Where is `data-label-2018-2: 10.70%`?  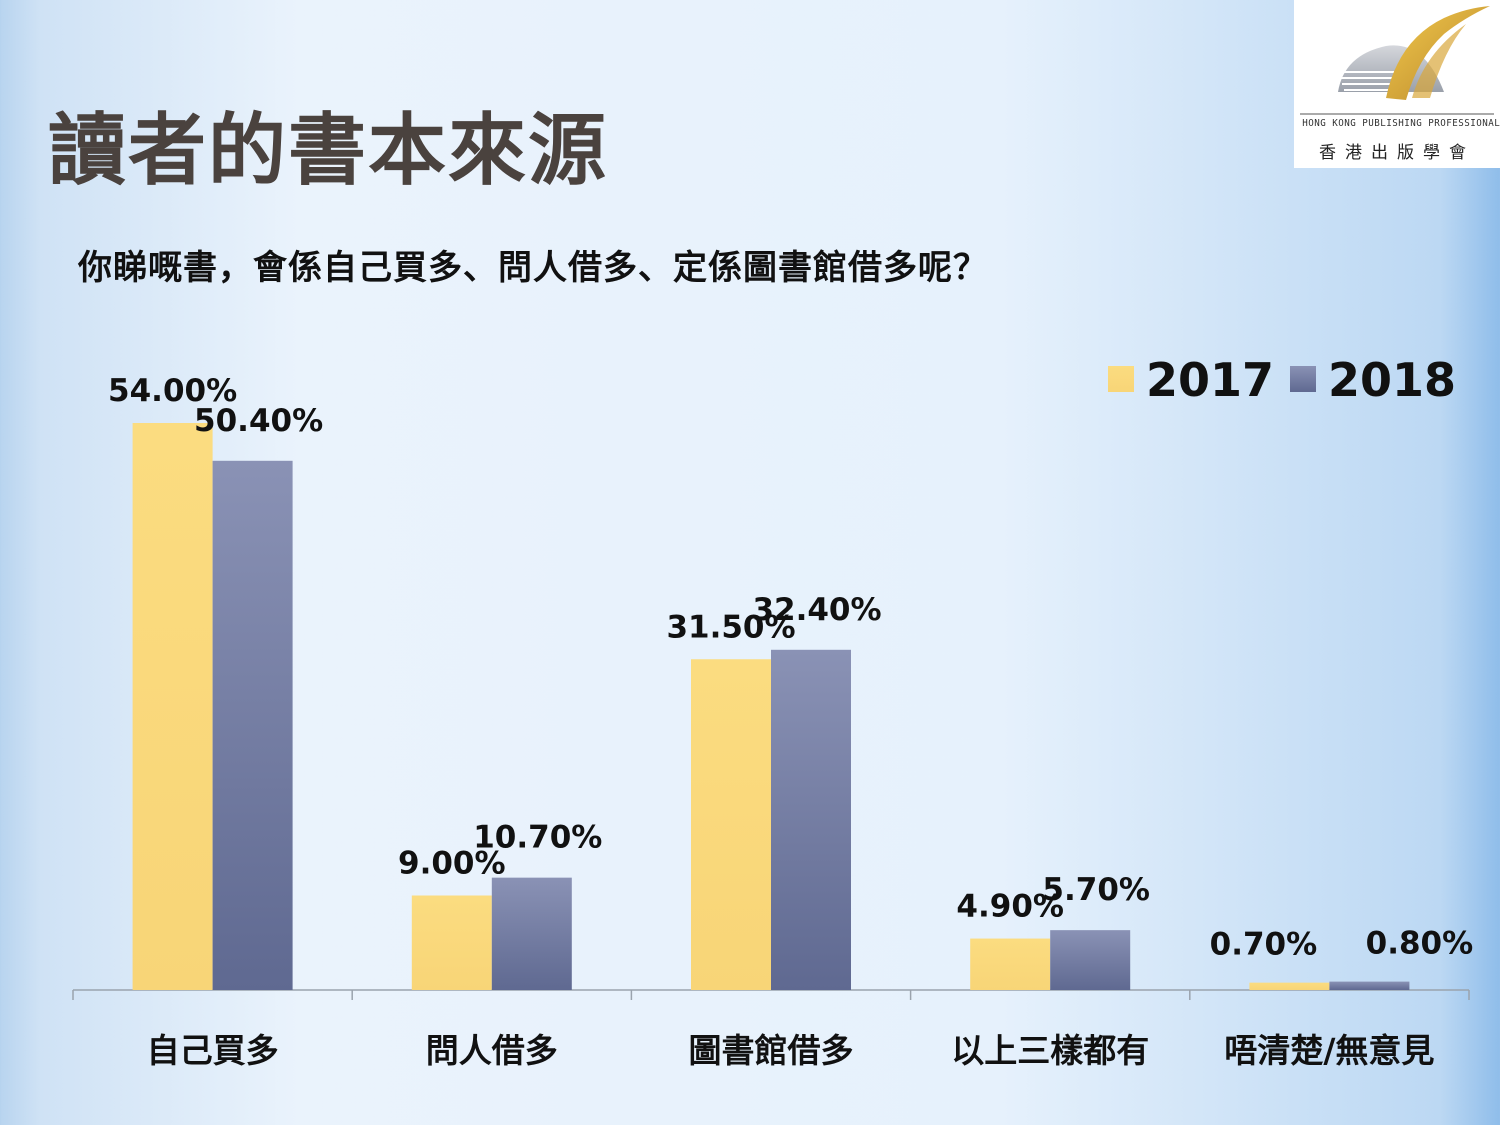 data-label-2018-2: 10.70% is located at coordinates (537, 838).